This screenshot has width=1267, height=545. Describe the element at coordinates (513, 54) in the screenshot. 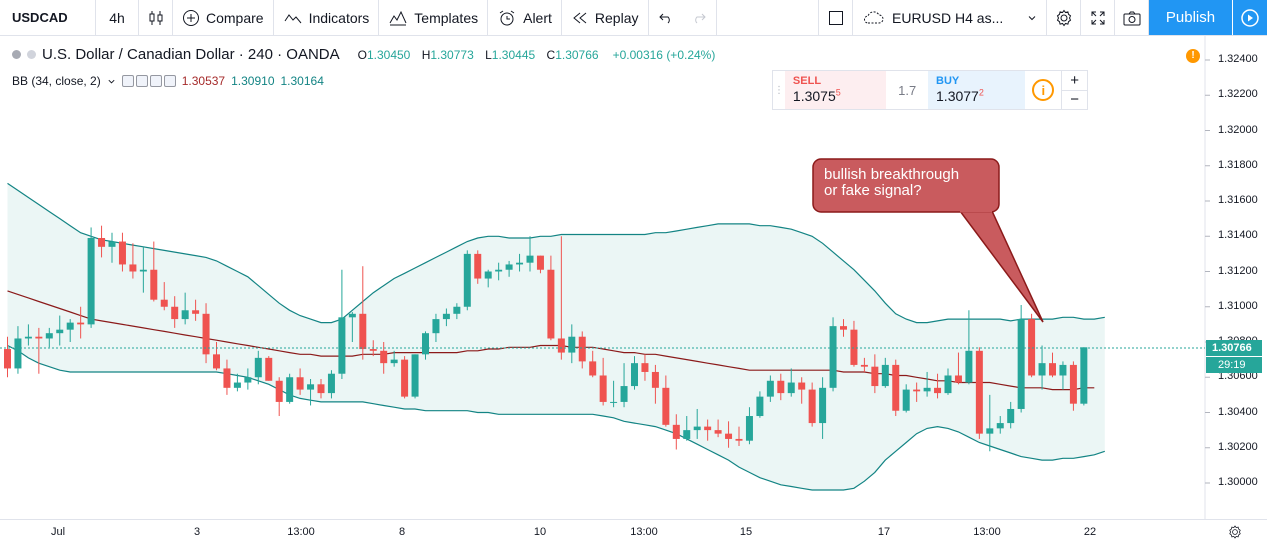

I see `low-value: 1.30445` at that location.